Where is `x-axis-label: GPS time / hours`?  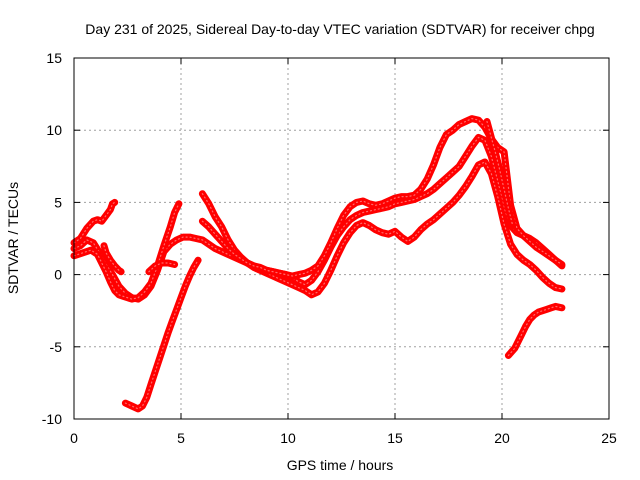
x-axis-label: GPS time / hours is located at coordinates (340, 465).